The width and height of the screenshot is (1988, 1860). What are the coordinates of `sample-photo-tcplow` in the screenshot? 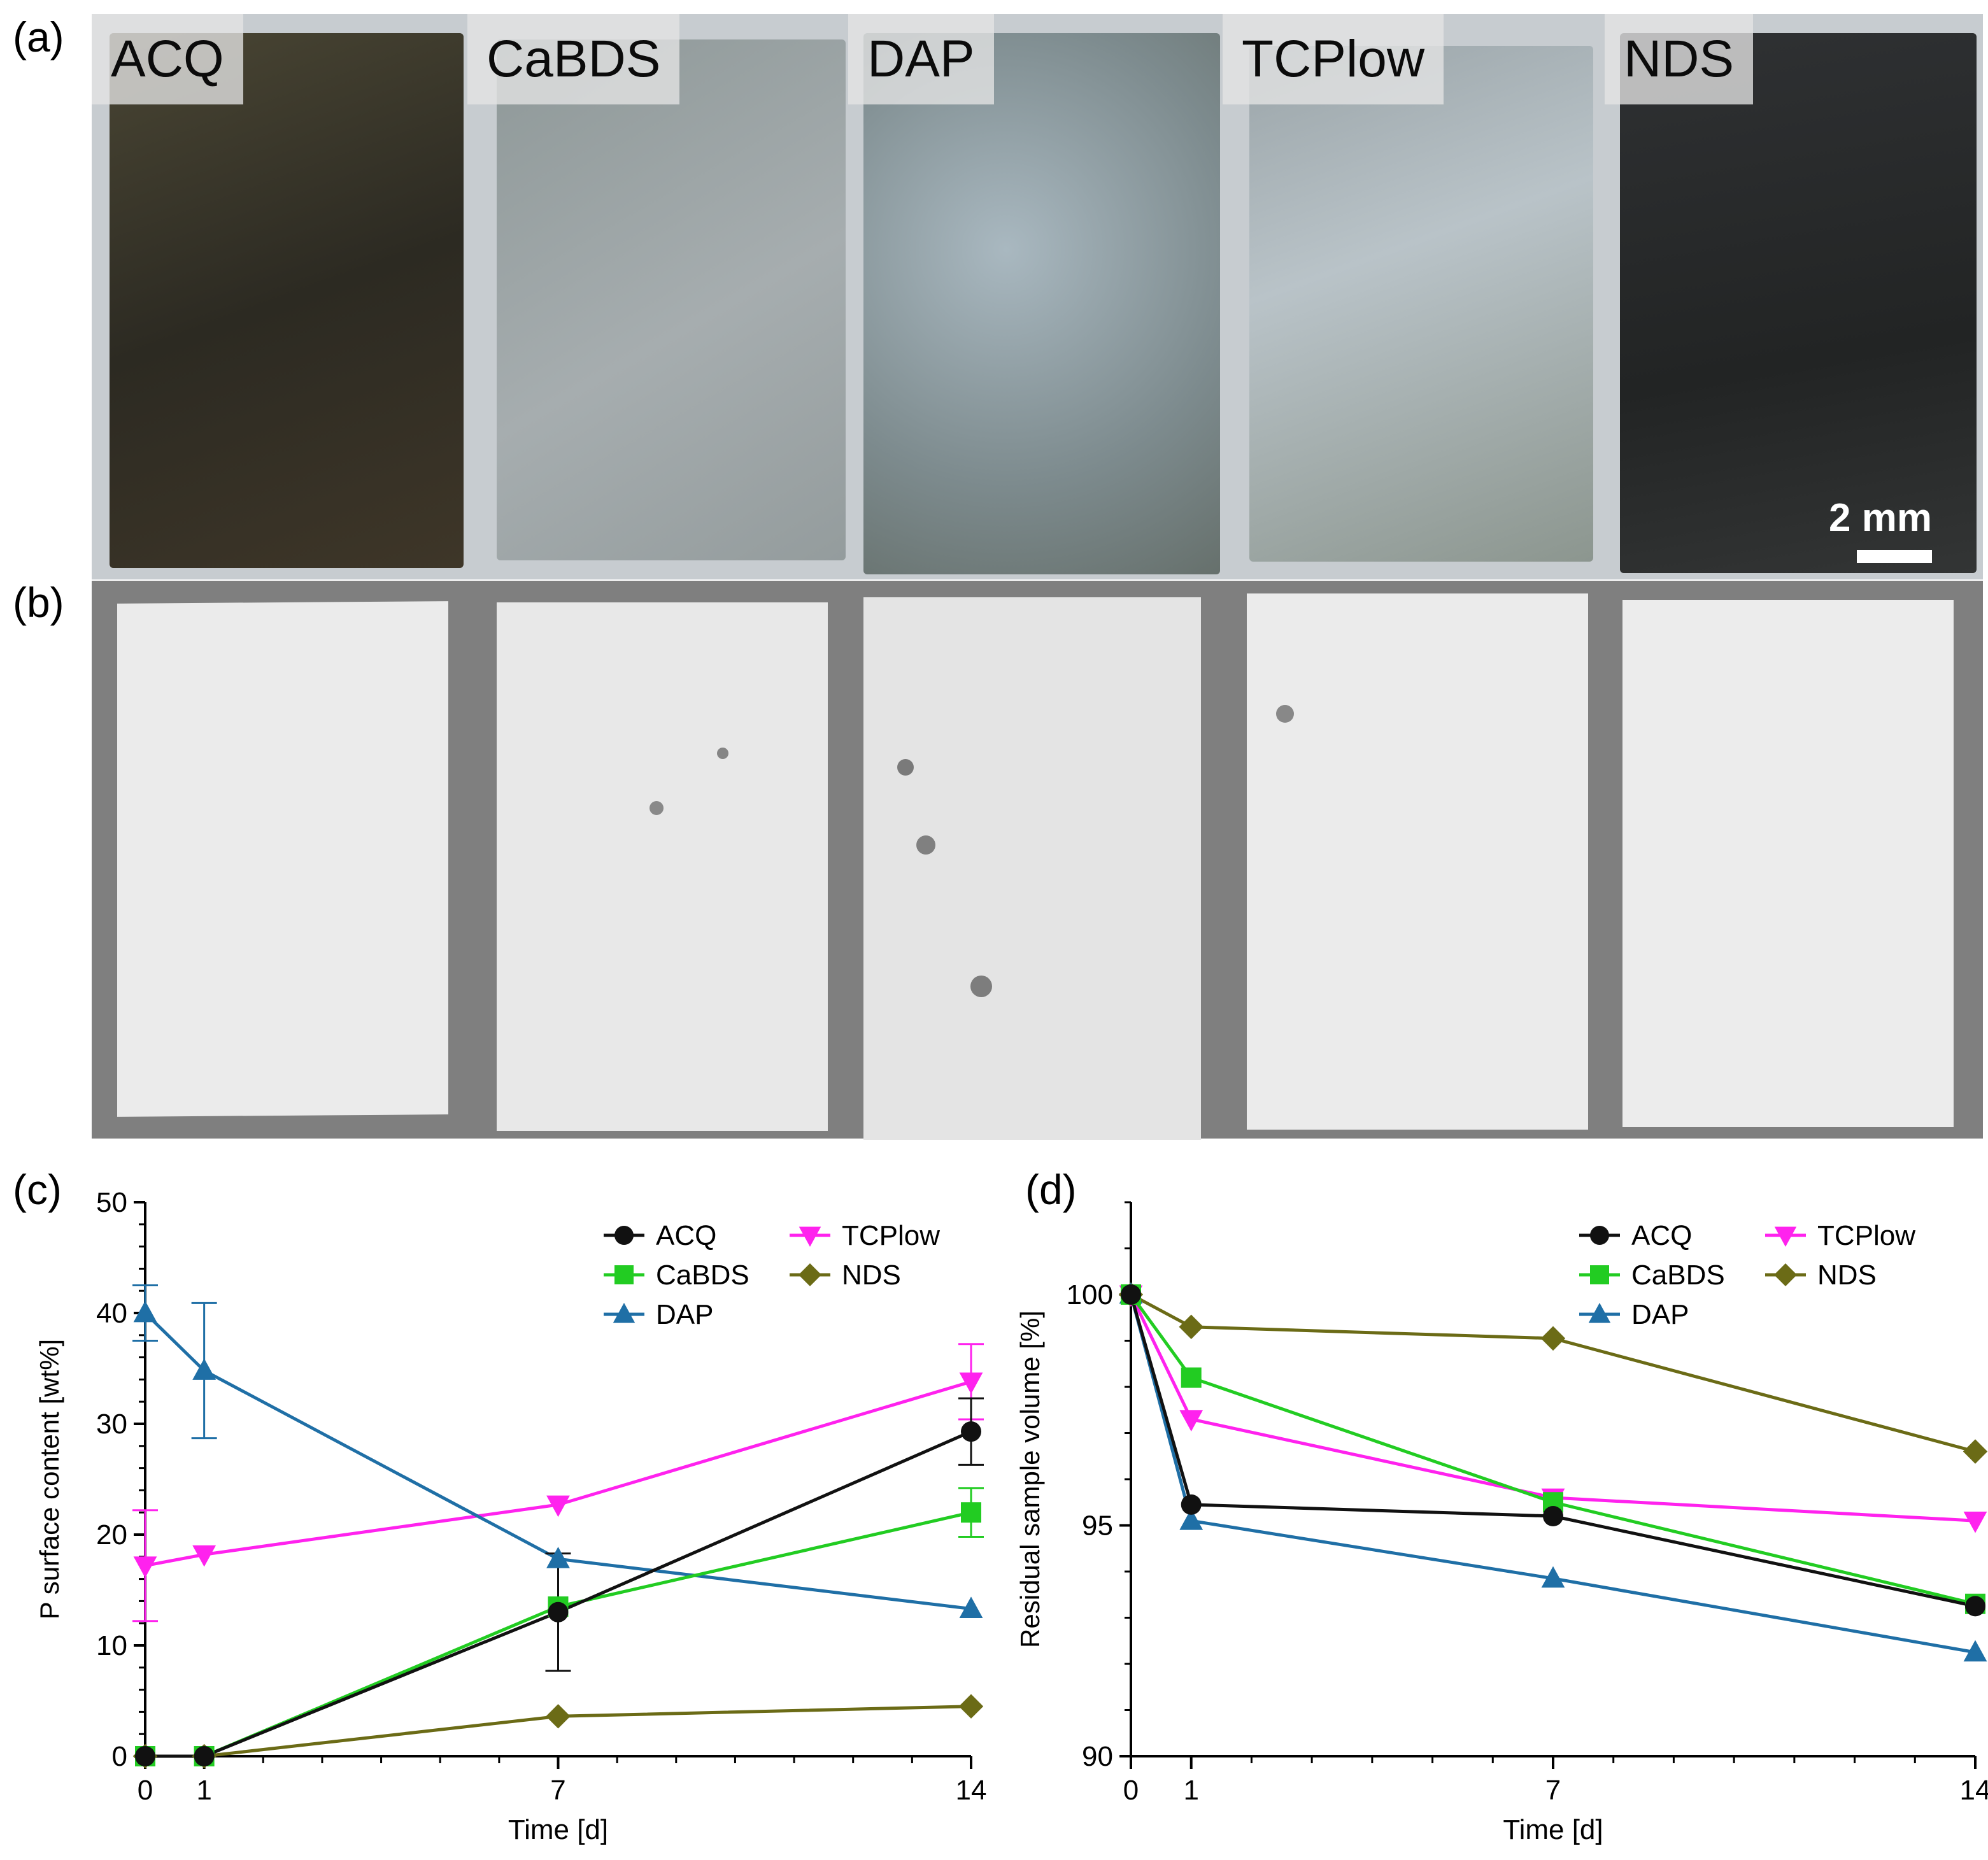 It's located at (1421, 304).